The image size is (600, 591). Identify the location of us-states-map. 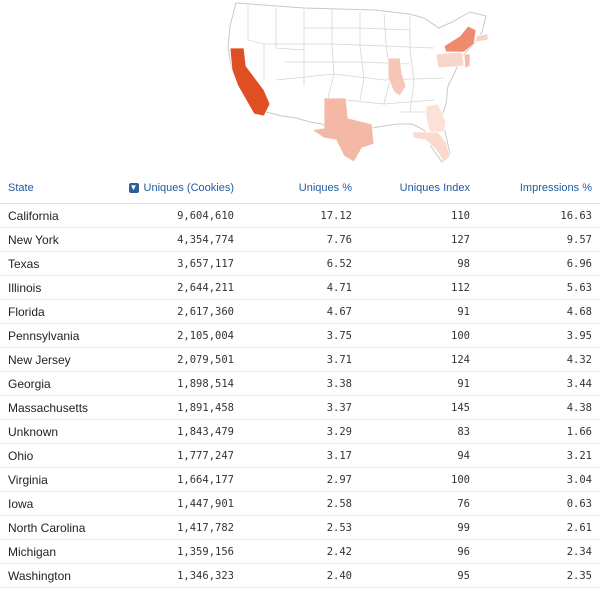
(360, 84).